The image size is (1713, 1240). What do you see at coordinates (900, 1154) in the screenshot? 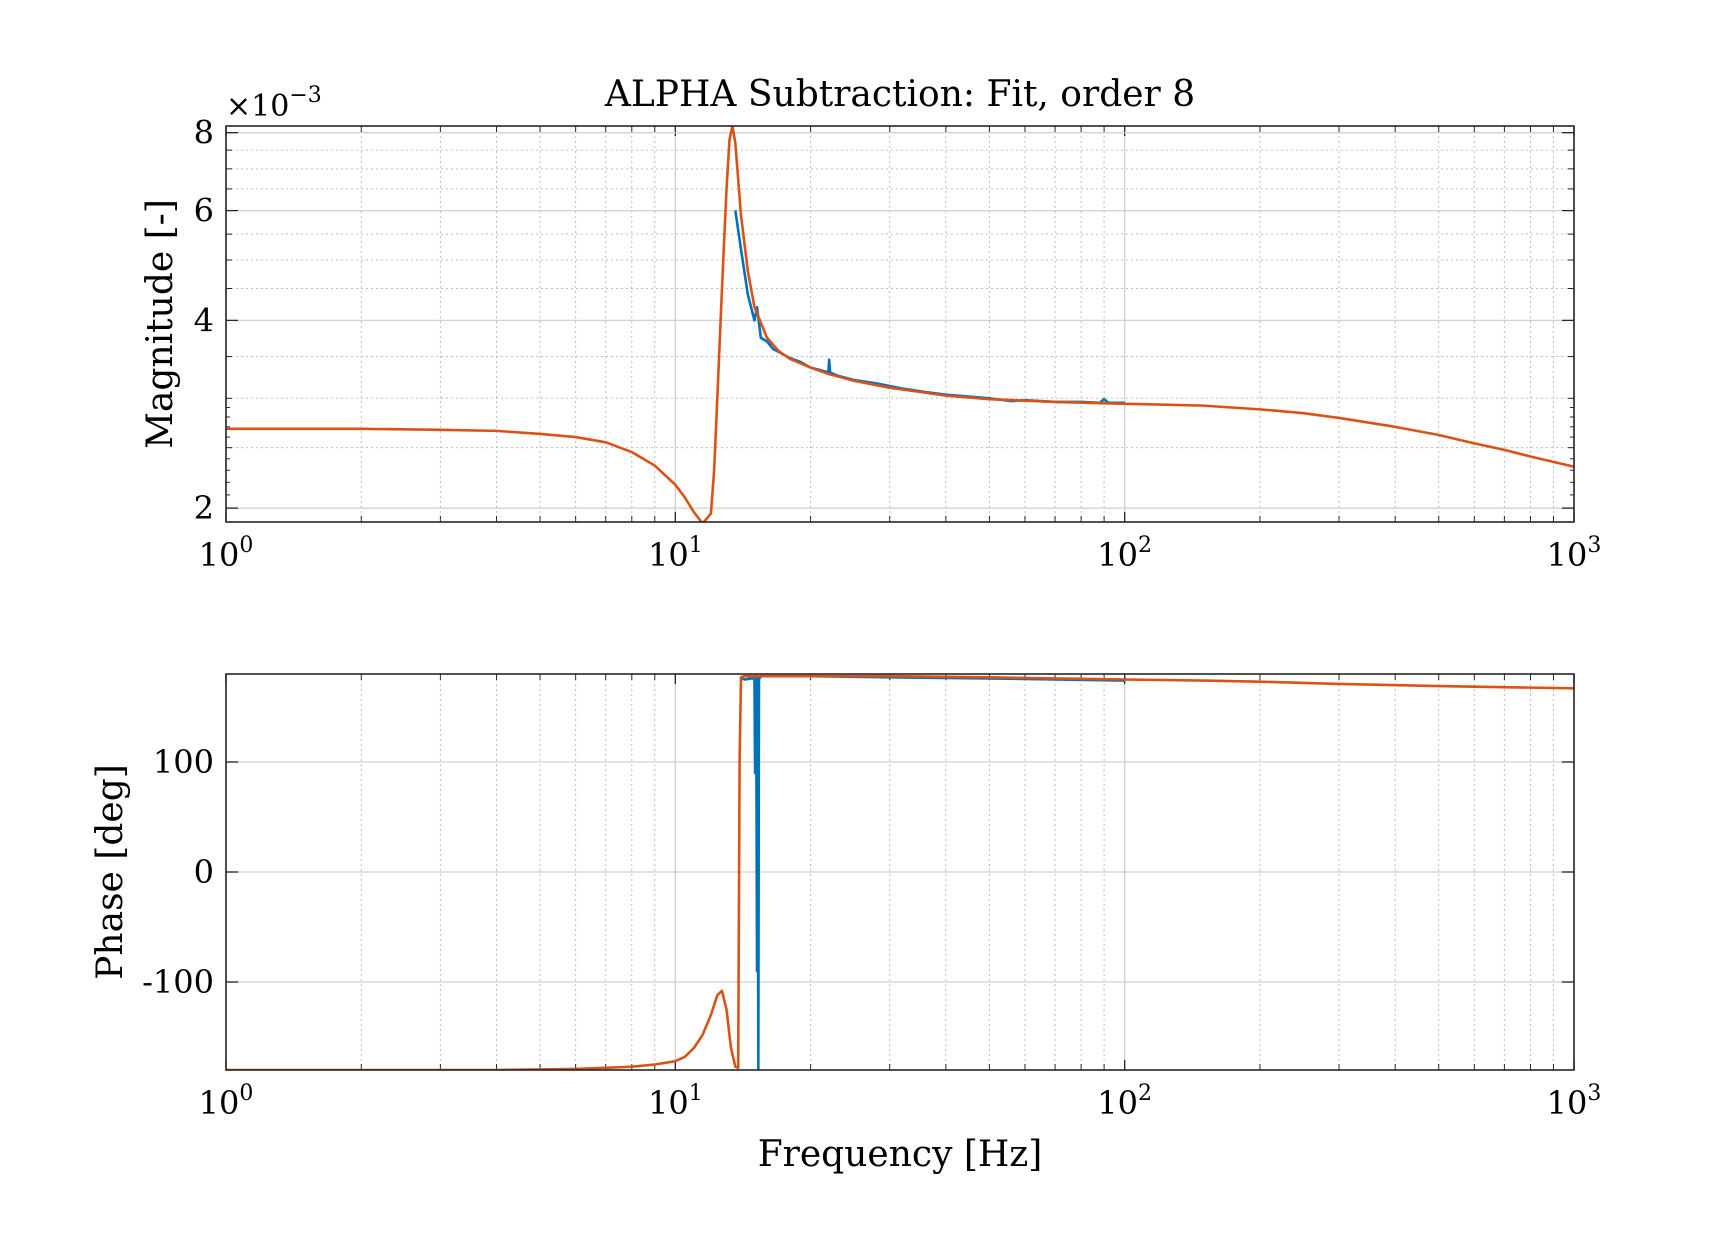
I see `x-axis-label: Frequency [Hz]` at bounding box center [900, 1154].